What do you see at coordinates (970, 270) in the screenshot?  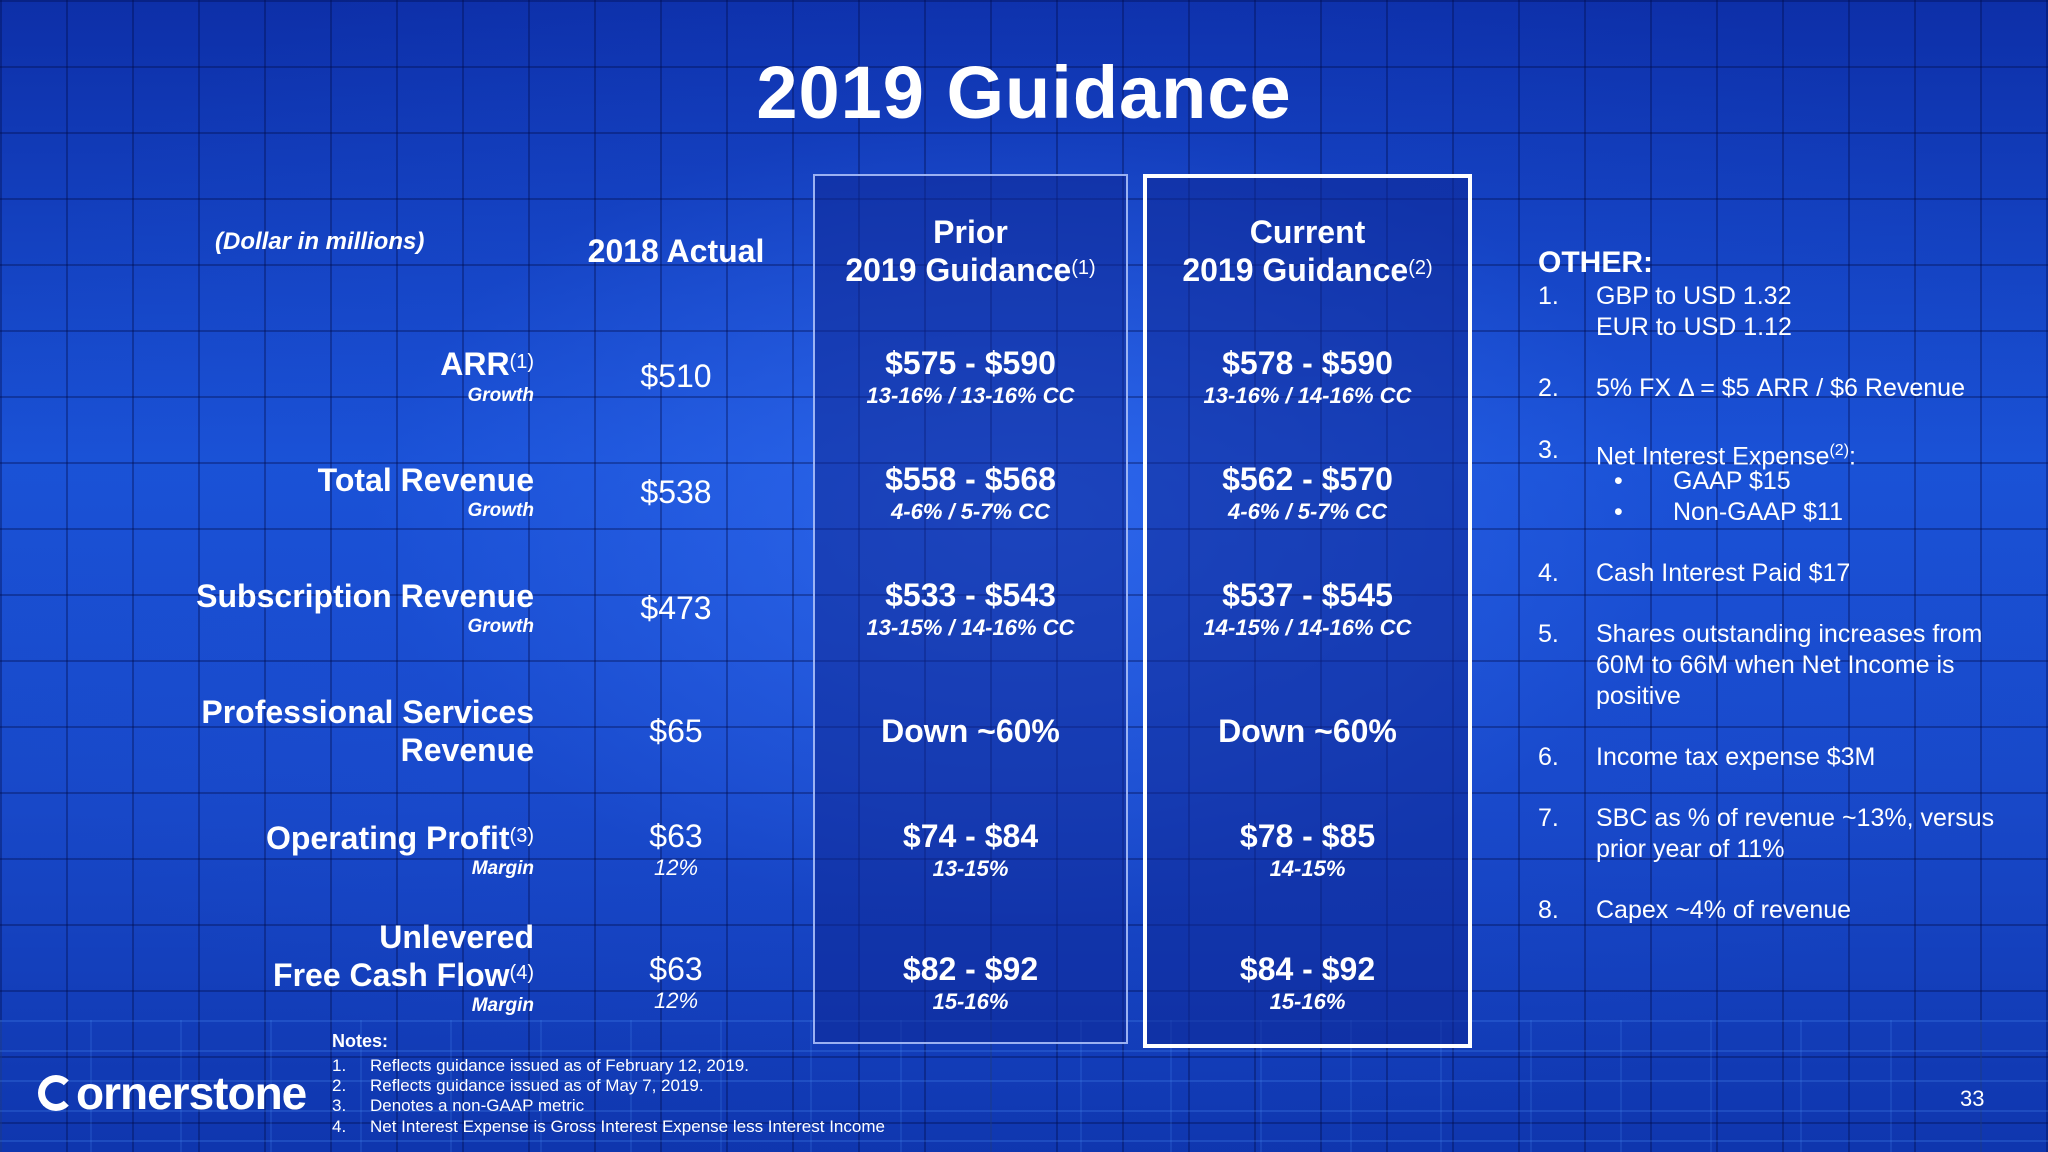 I see `header-prior-line2: 2019 Guidance(1)` at bounding box center [970, 270].